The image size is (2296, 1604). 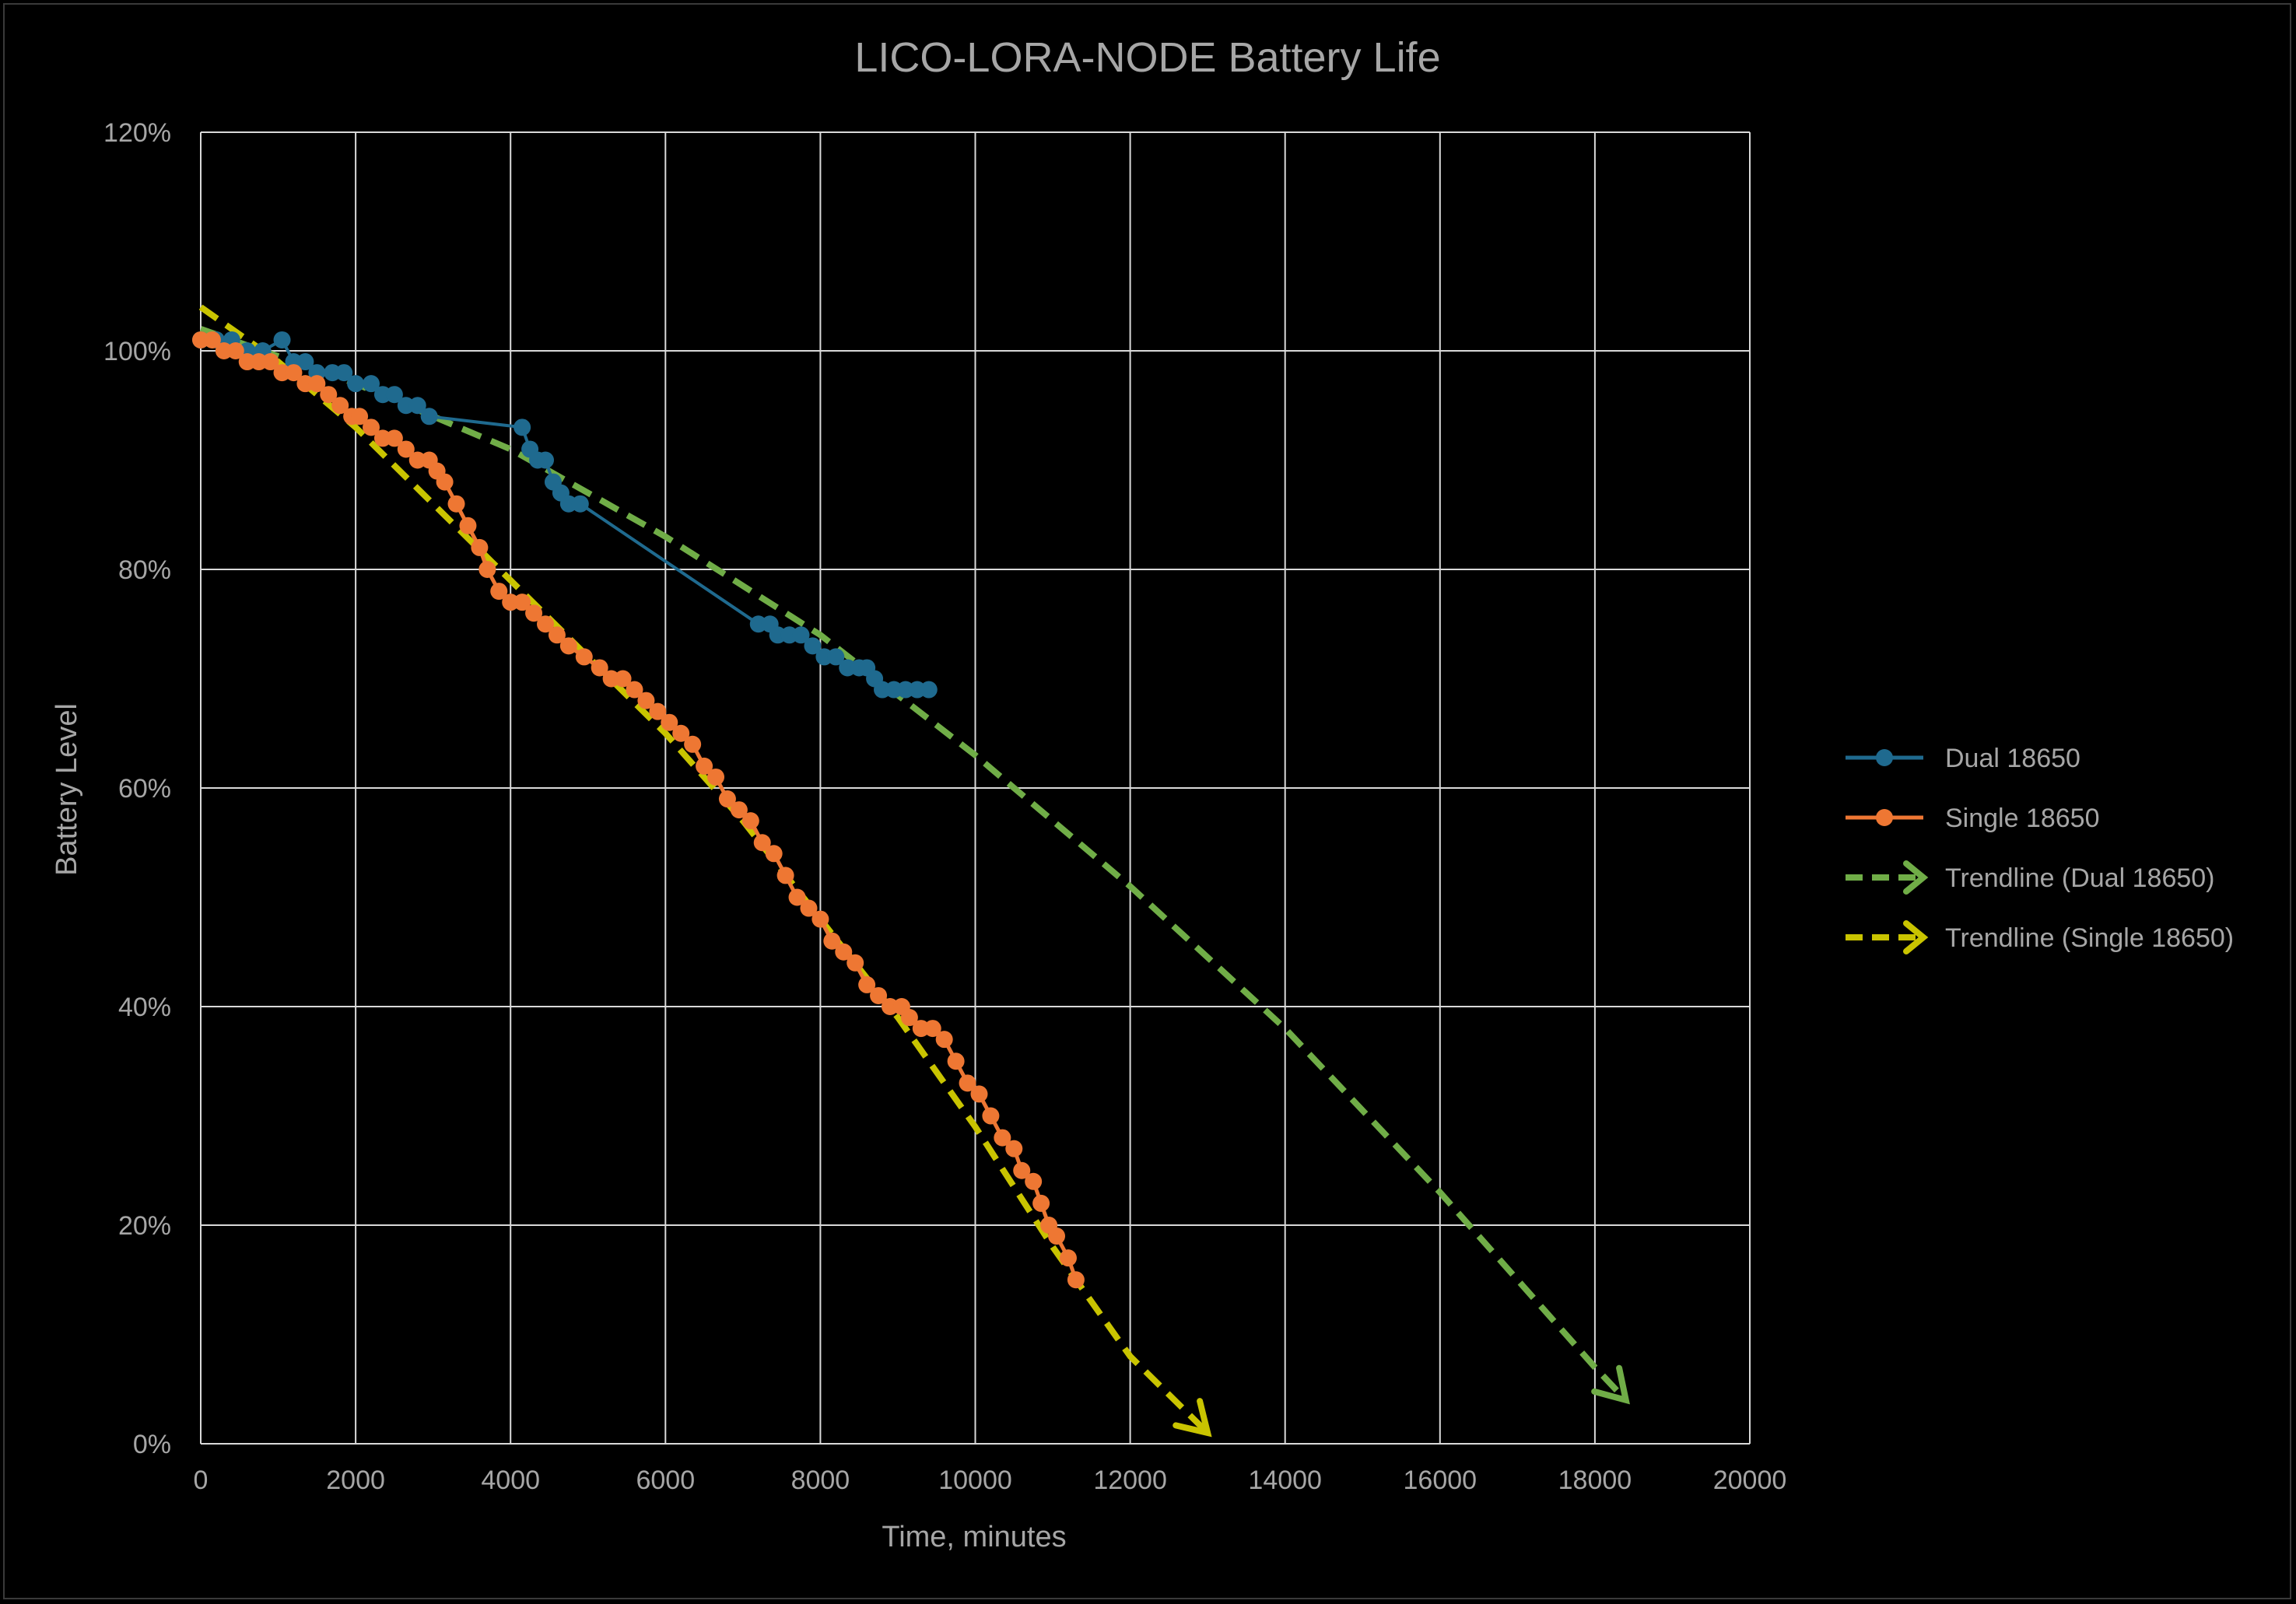 What do you see at coordinates (144, 1007) in the screenshot?
I see `y-tick-label: 40%` at bounding box center [144, 1007].